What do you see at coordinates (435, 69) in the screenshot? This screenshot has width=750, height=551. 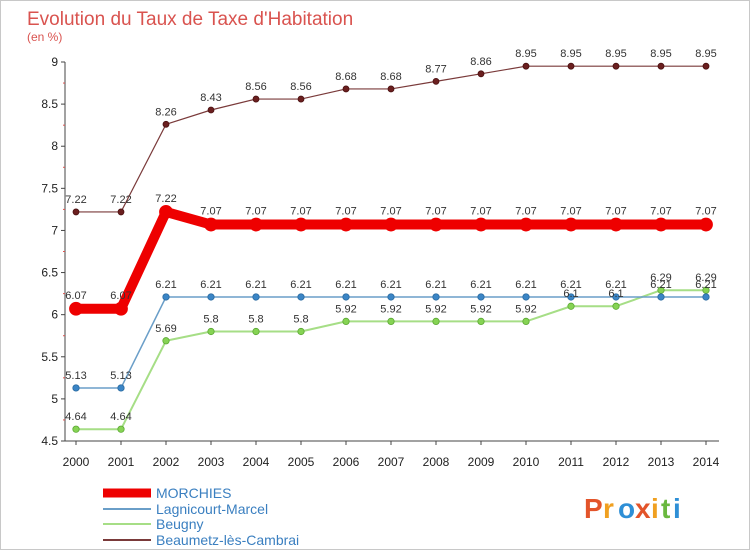 I see `data-label: 8.77` at bounding box center [435, 69].